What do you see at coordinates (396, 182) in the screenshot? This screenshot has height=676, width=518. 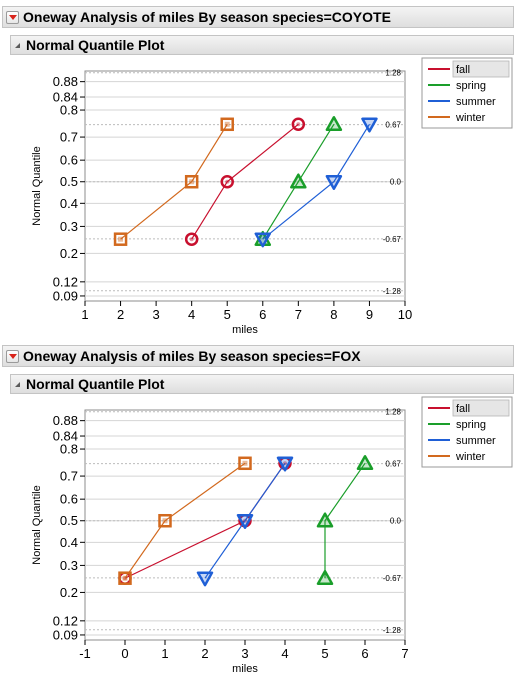 I see `right-tick-label: 0.0` at bounding box center [396, 182].